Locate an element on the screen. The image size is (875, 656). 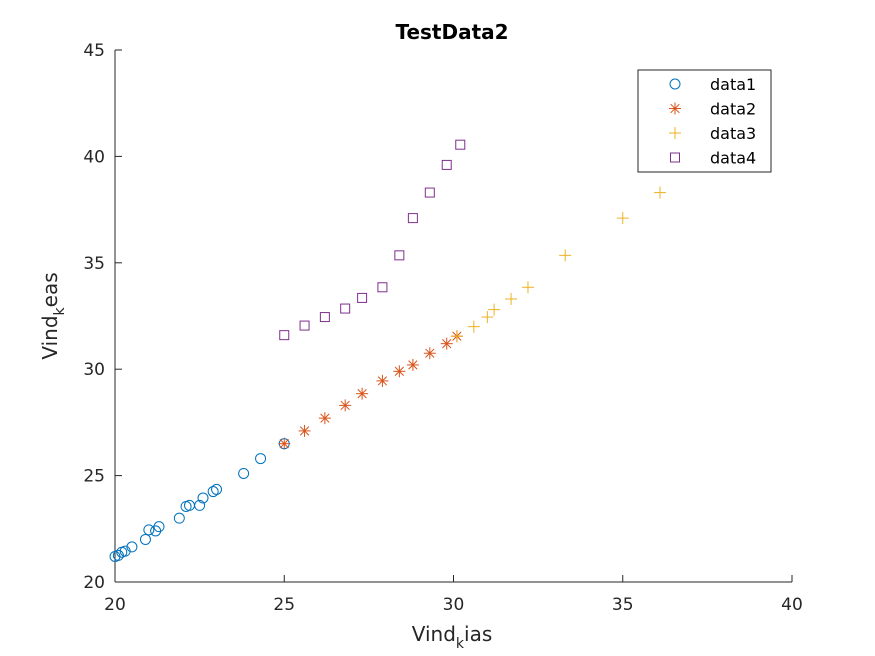
x-tick-label: 40 is located at coordinates (792, 605).